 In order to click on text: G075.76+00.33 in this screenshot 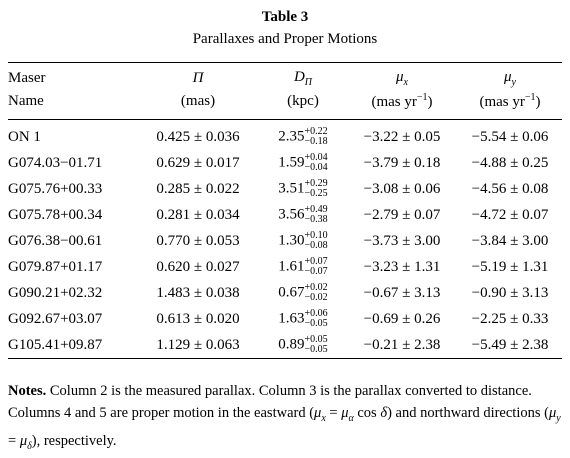, I will do `click(55, 188)`.